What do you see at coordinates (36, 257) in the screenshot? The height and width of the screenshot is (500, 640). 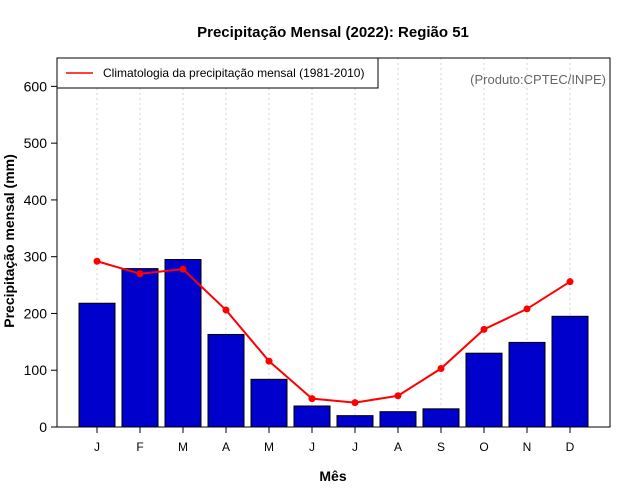 I see `y-tick-label: 300` at bounding box center [36, 257].